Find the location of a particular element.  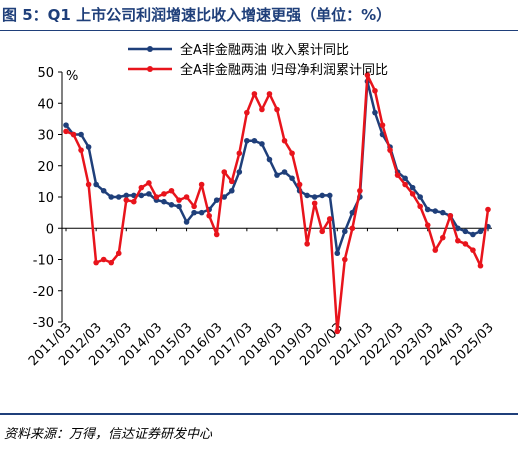

top-rule is located at coordinates (259, 30).